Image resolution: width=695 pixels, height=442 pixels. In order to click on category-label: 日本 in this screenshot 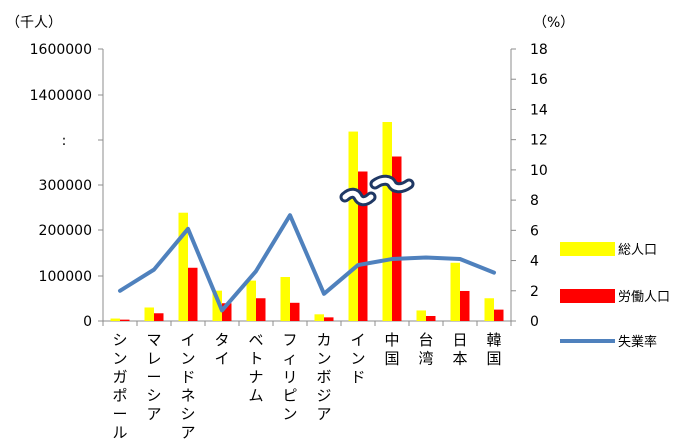, I will do `click(459, 349)`.